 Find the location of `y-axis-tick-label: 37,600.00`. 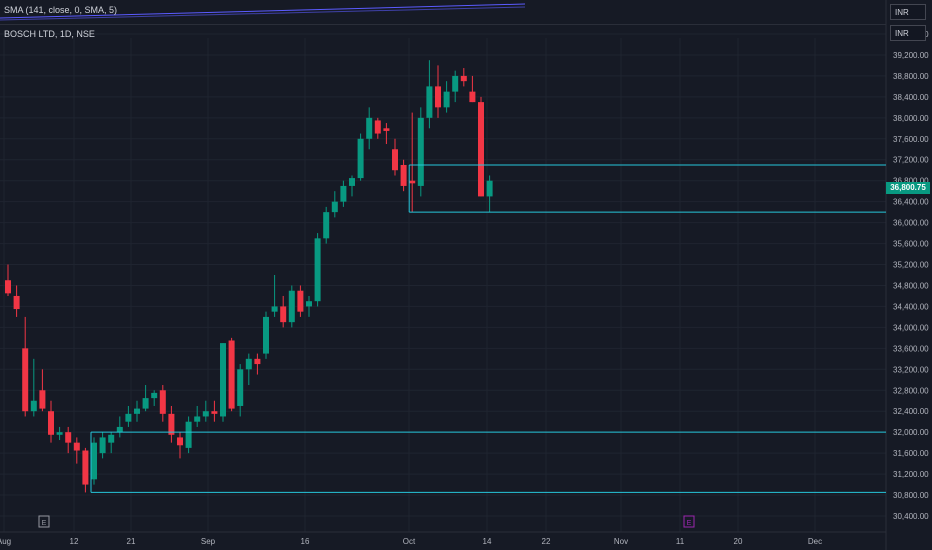

y-axis-tick-label: 37,600.00 is located at coordinates (911, 139).